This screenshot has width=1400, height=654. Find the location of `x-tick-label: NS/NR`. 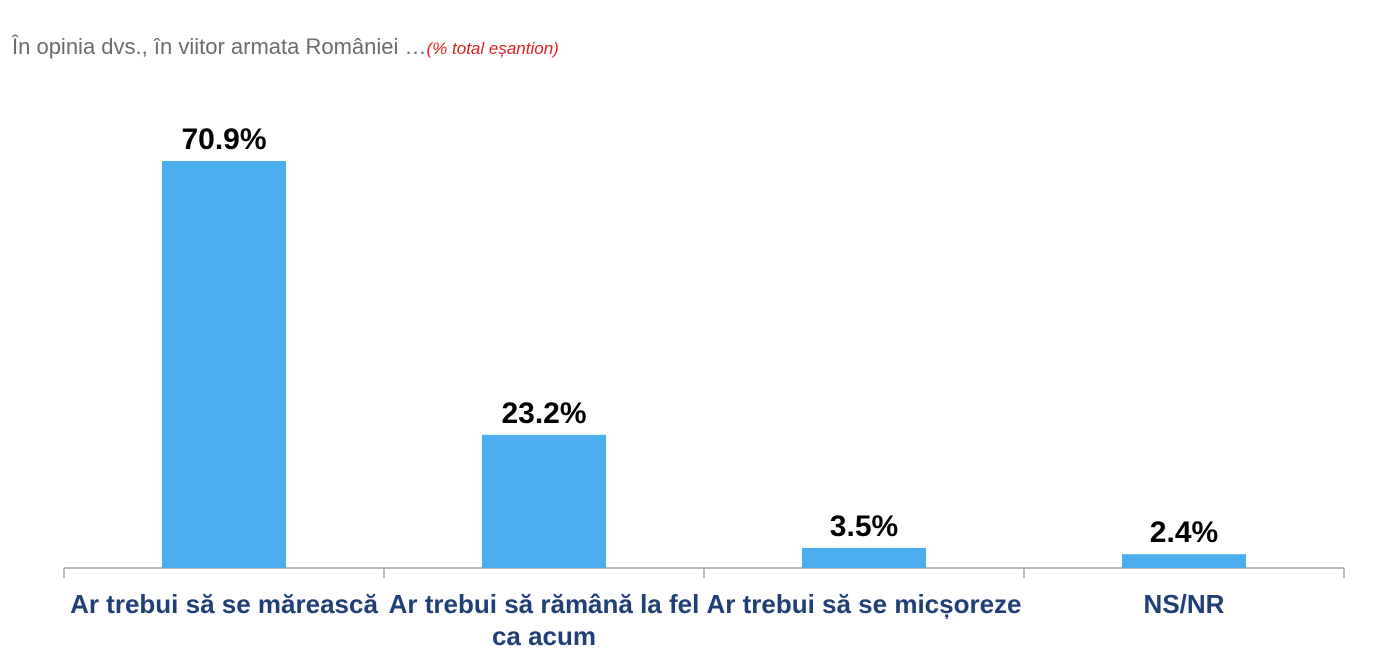

x-tick-label: NS/NR is located at coordinates (1184, 604).